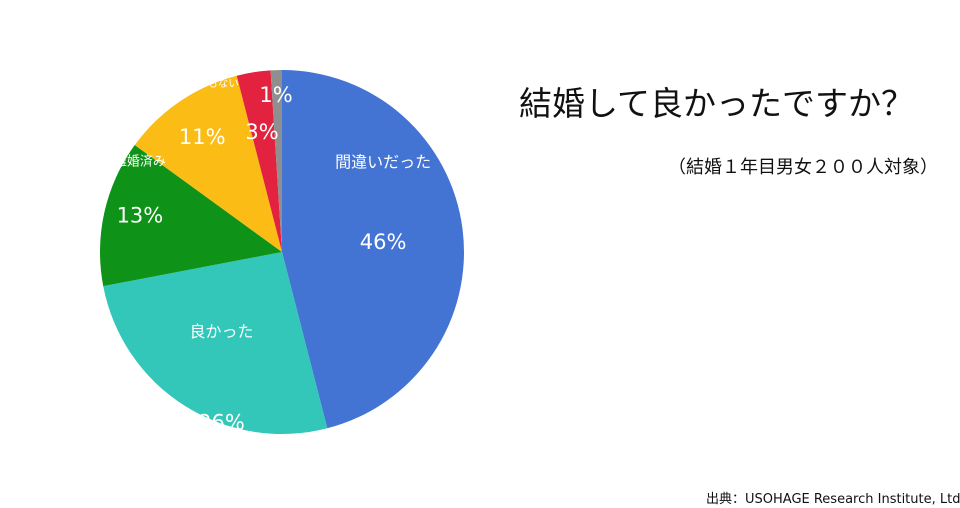  Describe the element at coordinates (383, 242) in the screenshot. I see `slice-value-label: 46%` at that location.